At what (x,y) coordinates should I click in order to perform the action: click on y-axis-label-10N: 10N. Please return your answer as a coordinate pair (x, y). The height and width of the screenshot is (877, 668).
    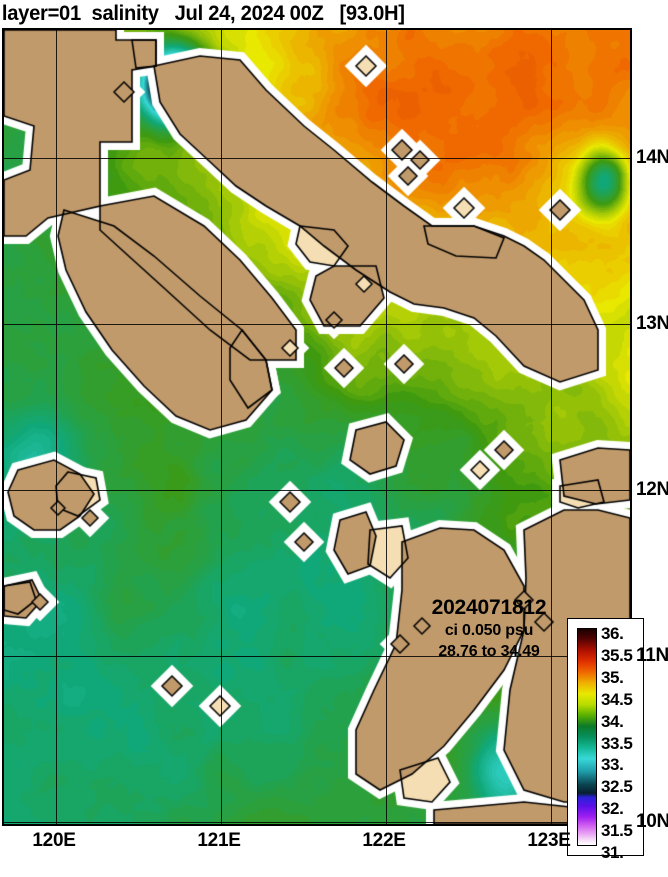
    Looking at the image, I should click on (652, 821).